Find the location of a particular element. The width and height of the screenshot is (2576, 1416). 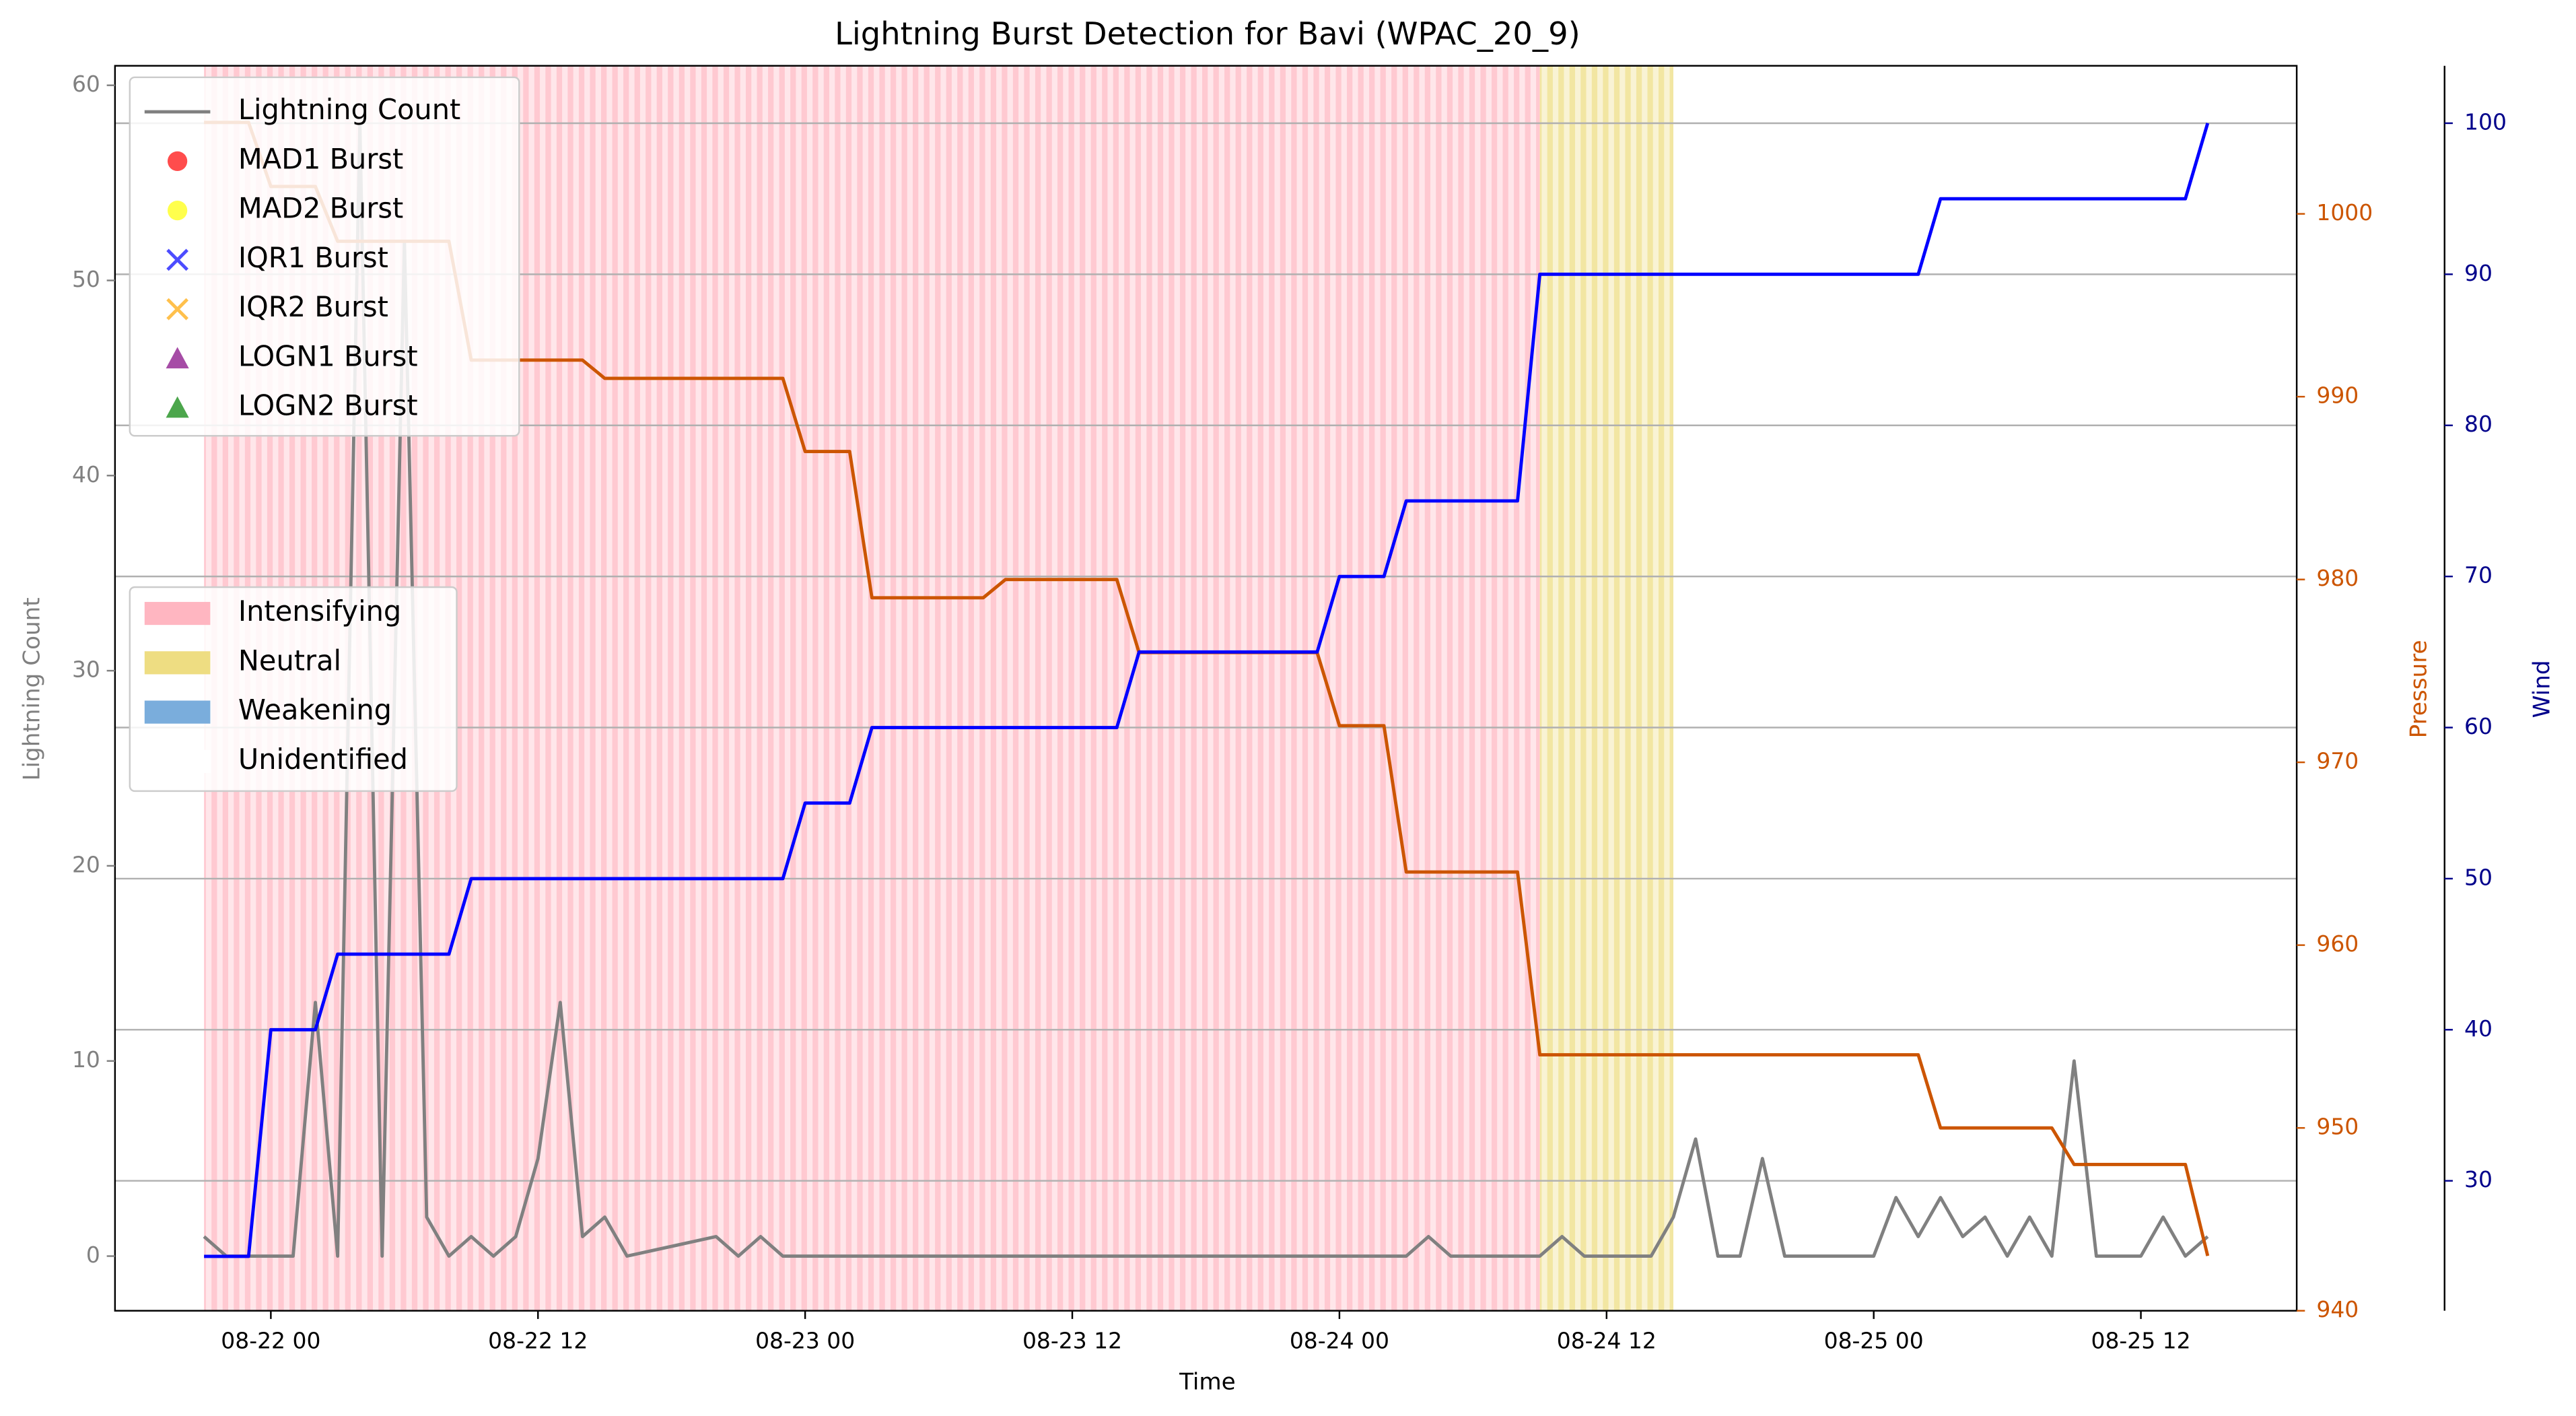

y3-tick-label: 60 is located at coordinates (2478, 726).